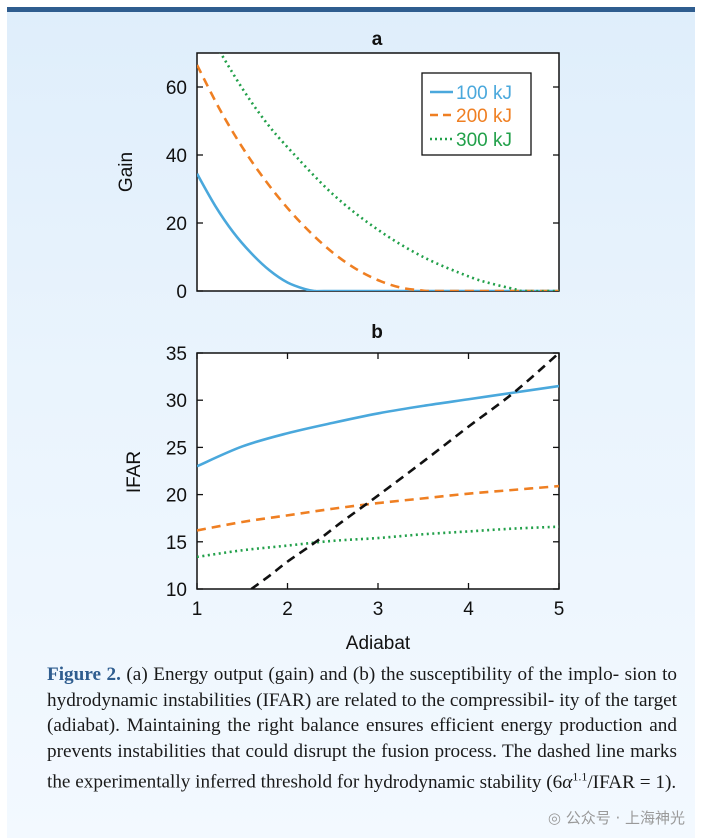 This screenshot has height=838, width=707. I want to click on panel-b-ytick-label: 30, so click(176, 401).